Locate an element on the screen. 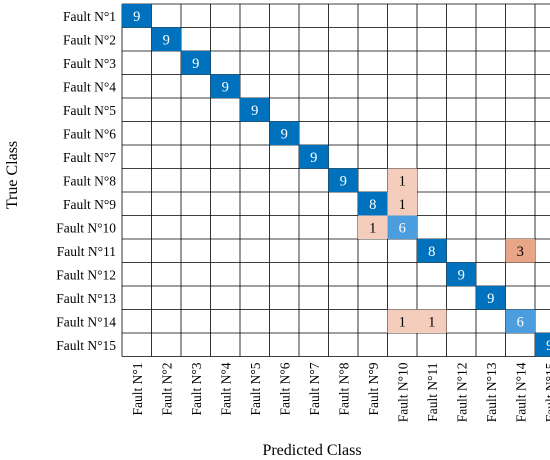 The height and width of the screenshot is (460, 550). row-label: Fault N°7 is located at coordinates (89, 157).